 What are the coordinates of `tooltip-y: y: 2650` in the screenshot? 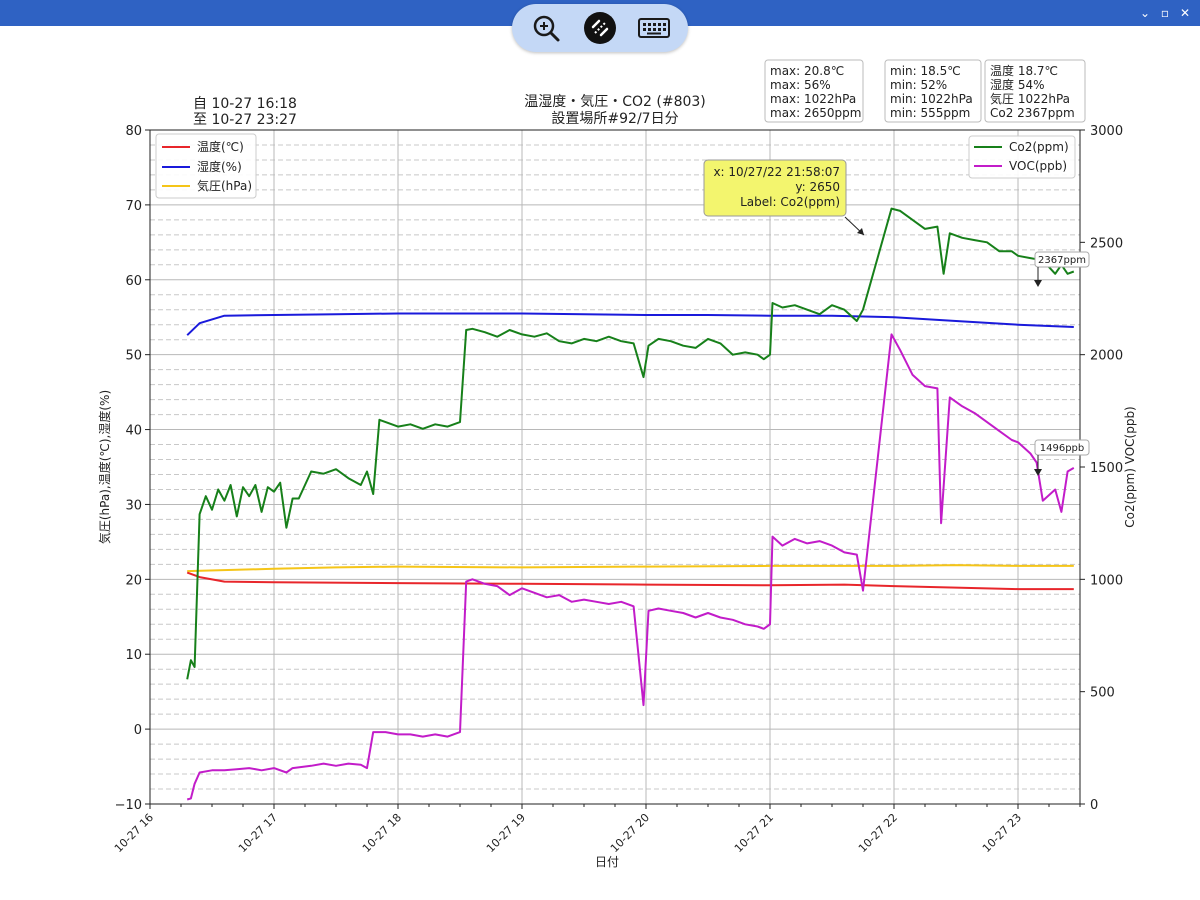 It's located at (817, 187).